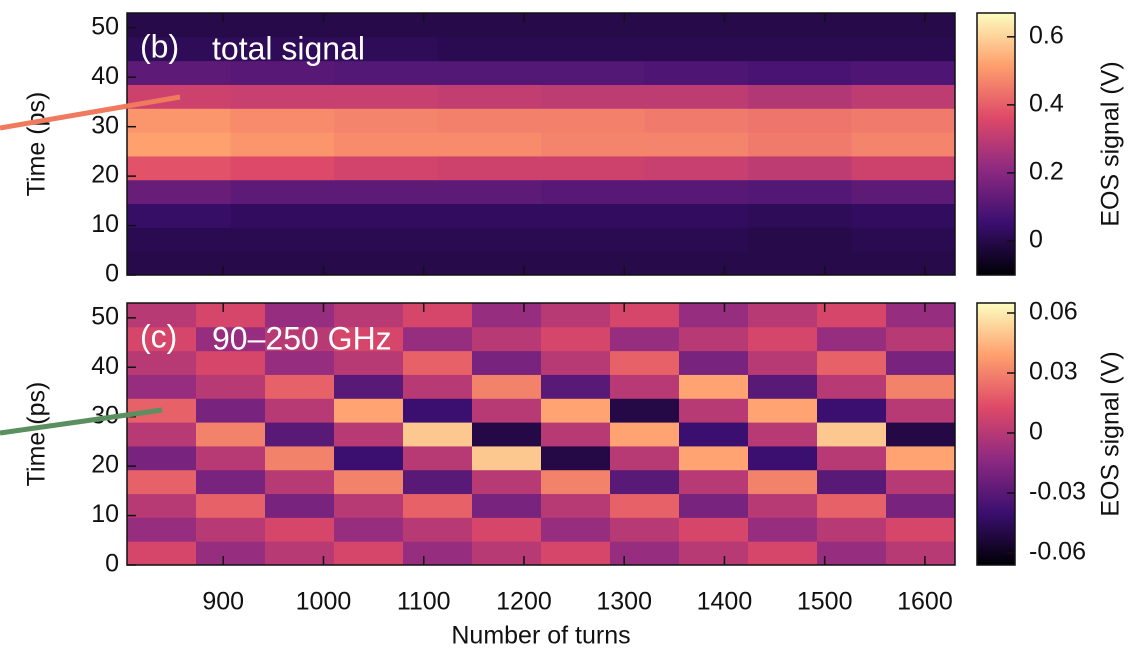 This screenshot has height=651, width=1142. Describe the element at coordinates (725, 602) in the screenshot. I see `x-tick-label: 1400` at that location.